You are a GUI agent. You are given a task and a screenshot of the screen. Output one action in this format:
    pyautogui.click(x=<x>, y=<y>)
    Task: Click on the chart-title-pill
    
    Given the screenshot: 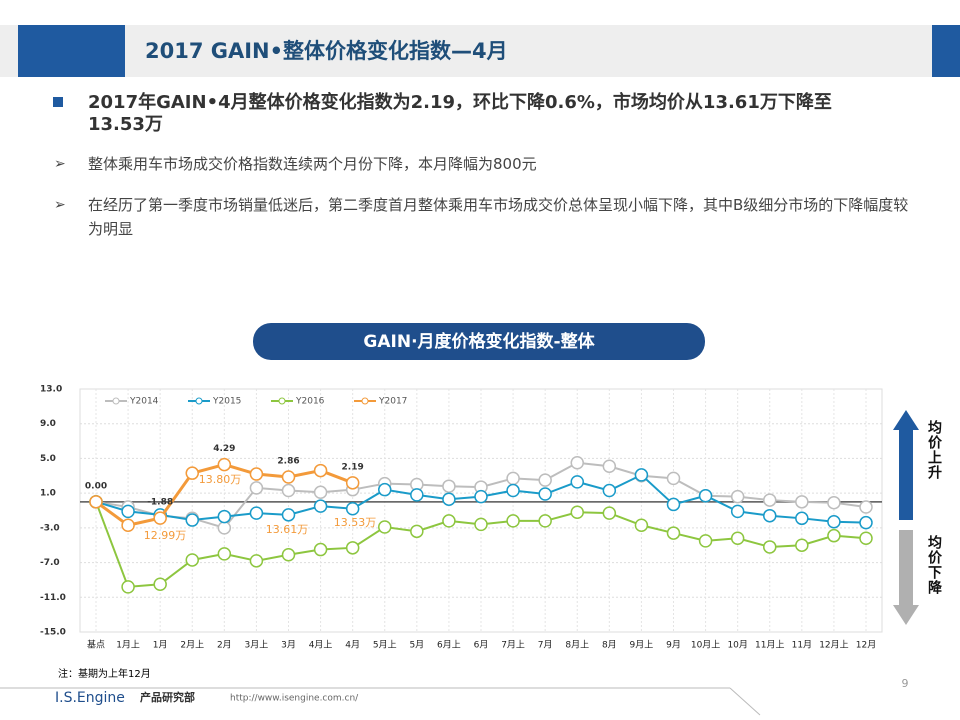 What is the action you would take?
    pyautogui.click(x=479, y=341)
    